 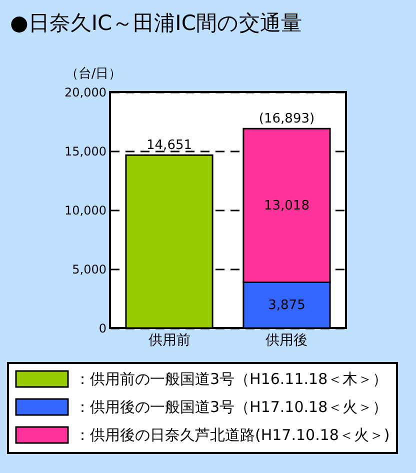 What do you see at coordinates (287, 340) in the screenshot?
I see `x-tick-label: 供用後` at bounding box center [287, 340].